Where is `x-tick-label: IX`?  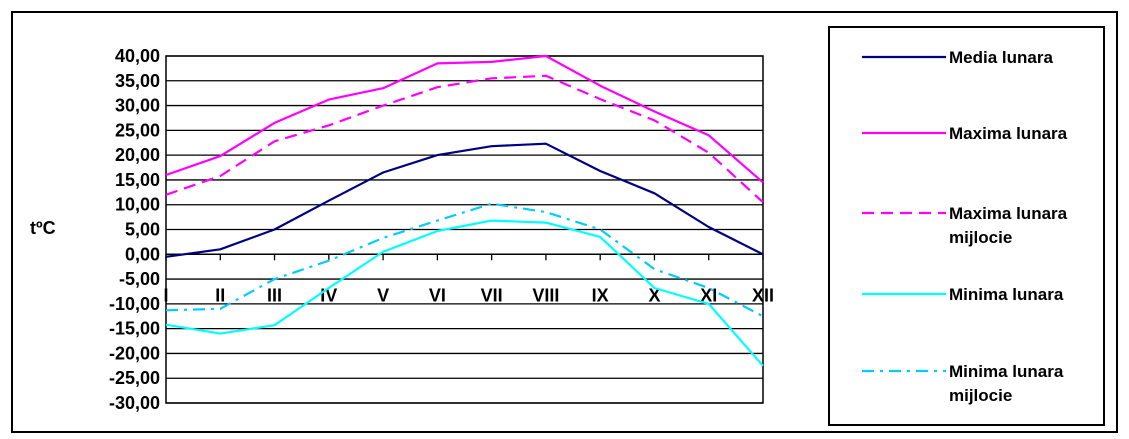 x-tick-label: IX is located at coordinates (600, 295).